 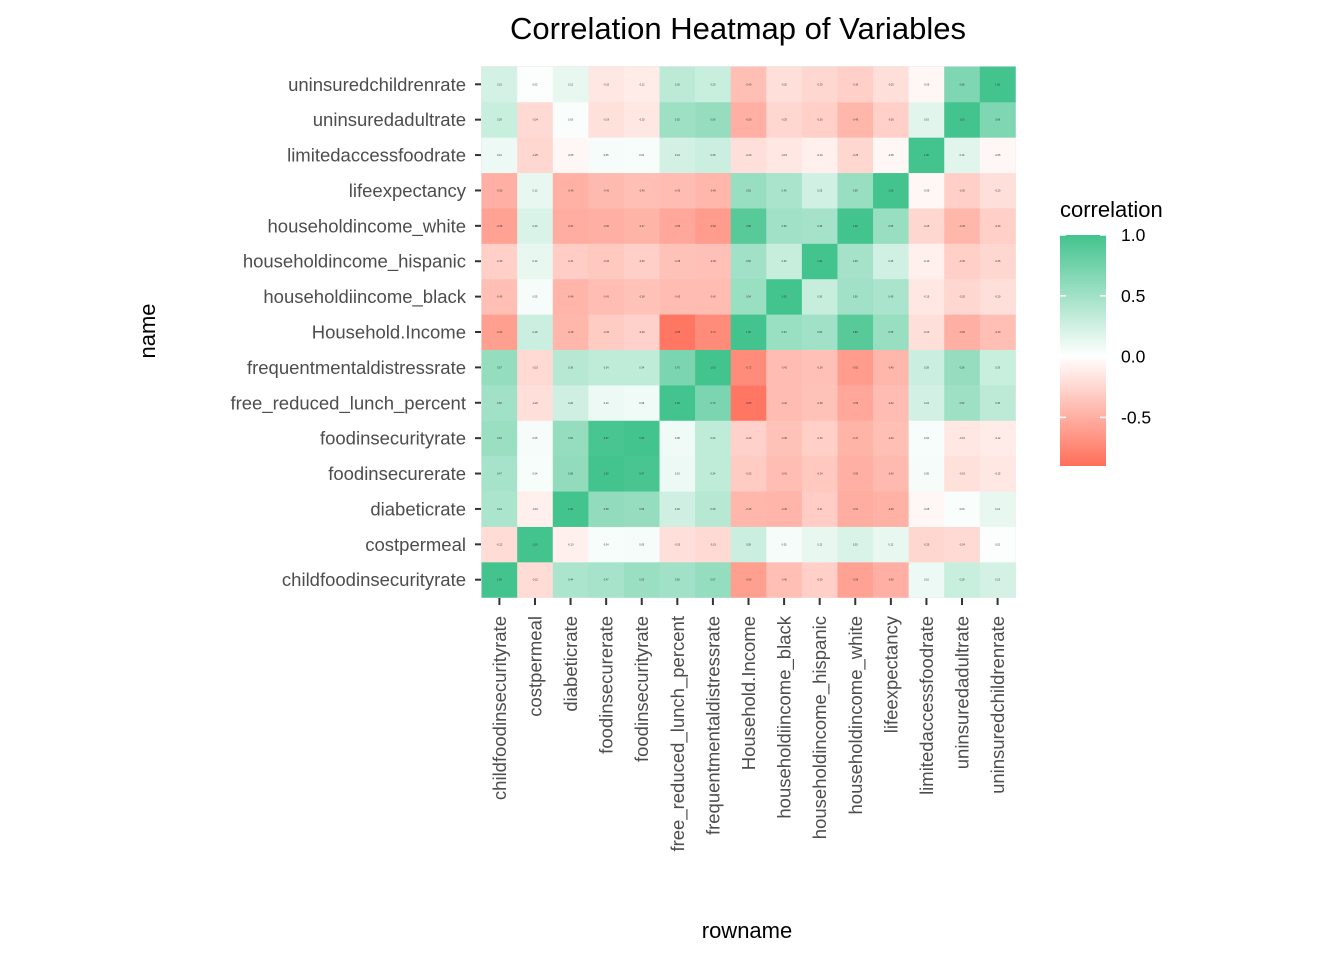 I want to click on legend-ticks: 1.0 0.5 0.0 -0.5, so click(x=1105, y=326).